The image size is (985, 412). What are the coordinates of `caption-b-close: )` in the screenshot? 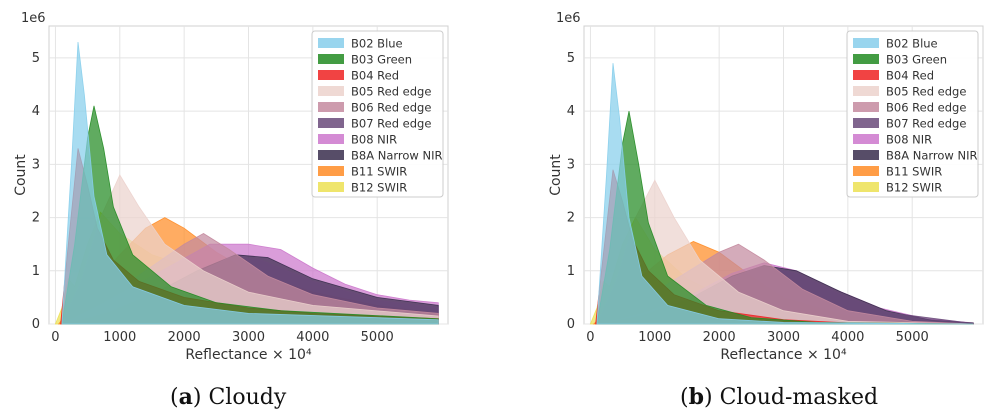 It's located at (708, 397).